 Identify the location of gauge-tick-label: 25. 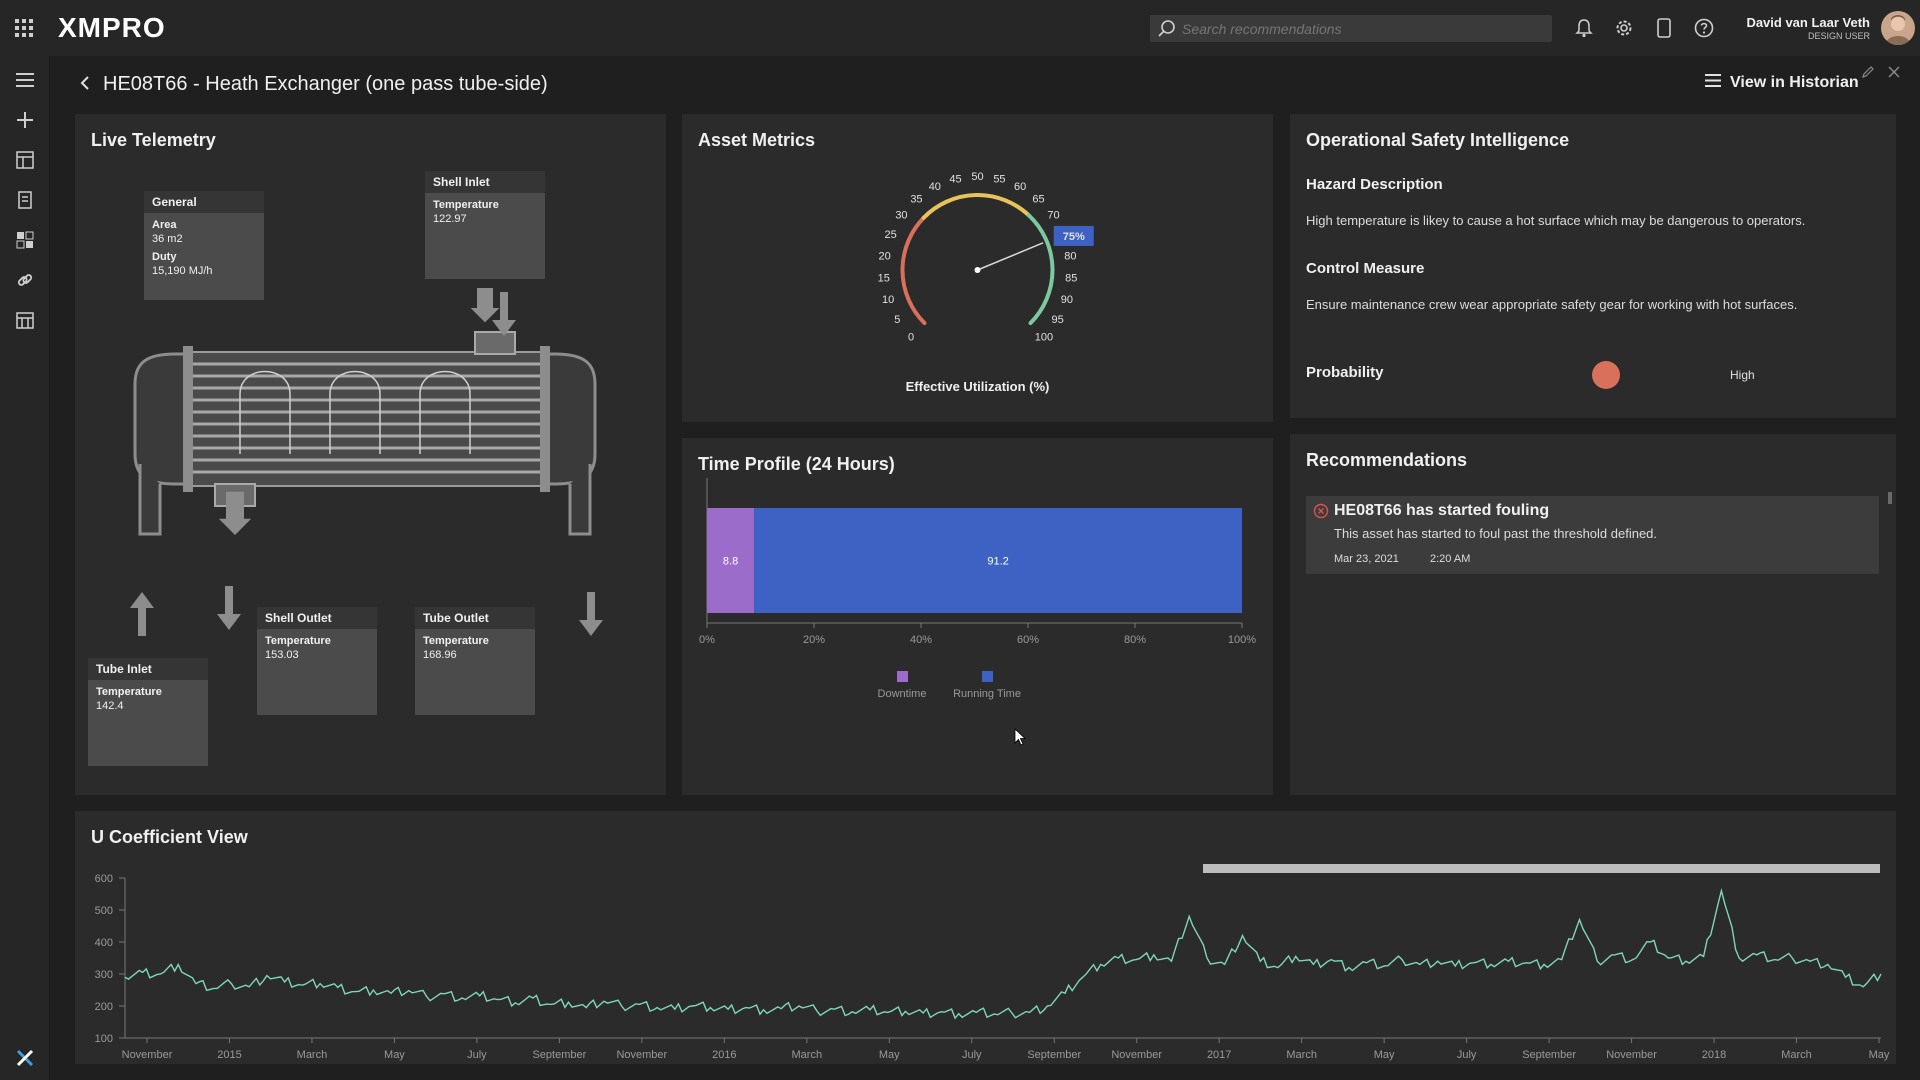
(891, 235).